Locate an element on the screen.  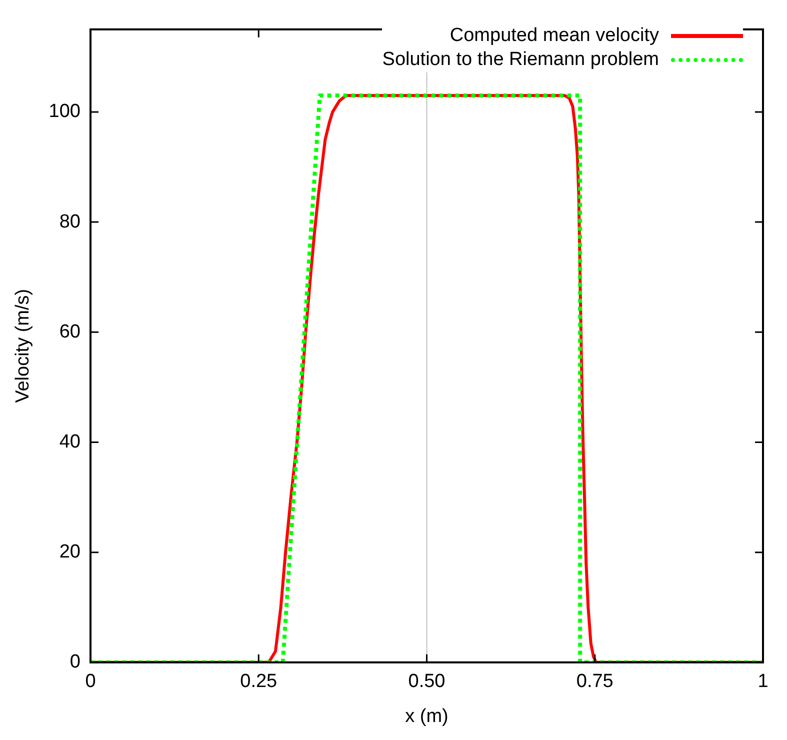
y-tick-label: 40 is located at coordinates (69, 441).